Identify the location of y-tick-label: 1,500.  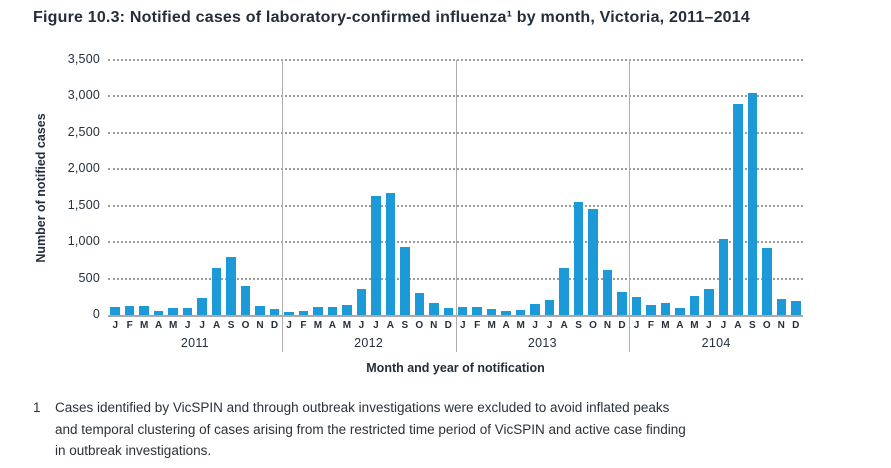
(83, 204).